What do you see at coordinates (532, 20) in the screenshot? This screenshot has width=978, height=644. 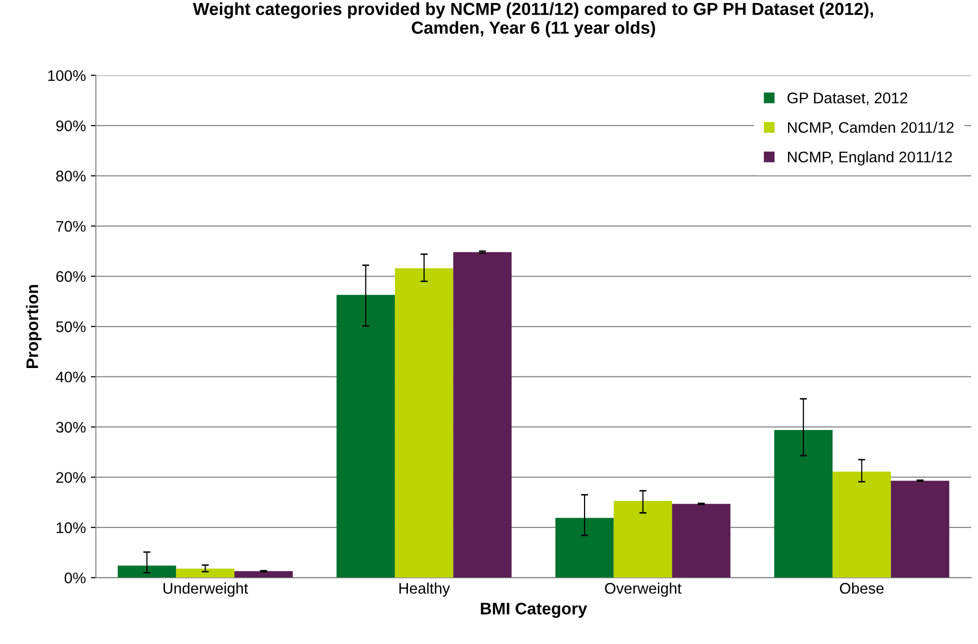 I see `chart-title: Weight categories provided by NCMP (2011/12) compared to GP PH Dataset (2012), Camden, Year 6 (11 year olds)` at bounding box center [532, 20].